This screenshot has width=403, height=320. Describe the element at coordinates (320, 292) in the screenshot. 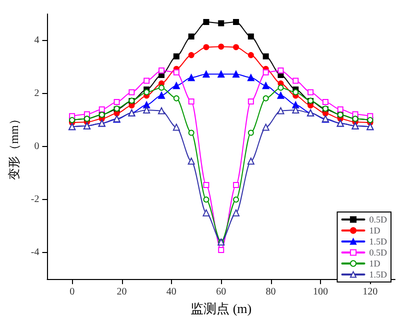

I see `x-tick-label: 100` at that location.